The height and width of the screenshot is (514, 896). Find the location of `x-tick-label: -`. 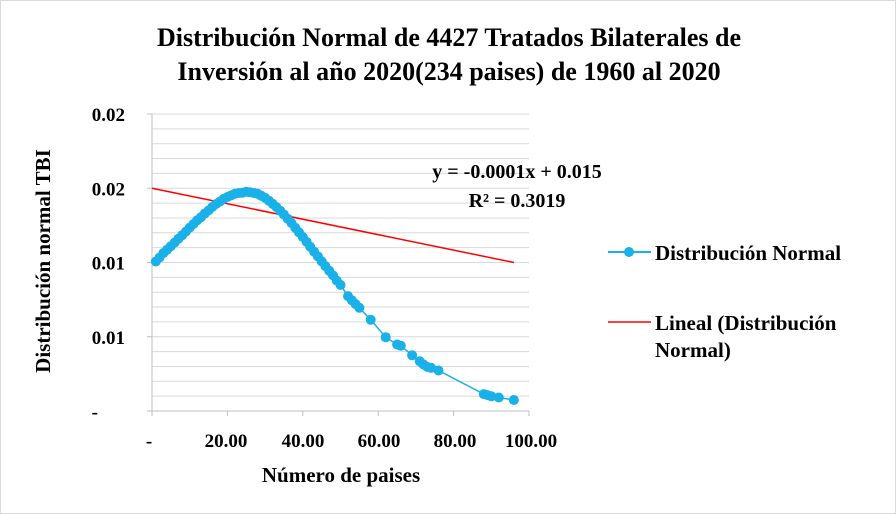

x-tick-label: - is located at coordinates (149, 441).